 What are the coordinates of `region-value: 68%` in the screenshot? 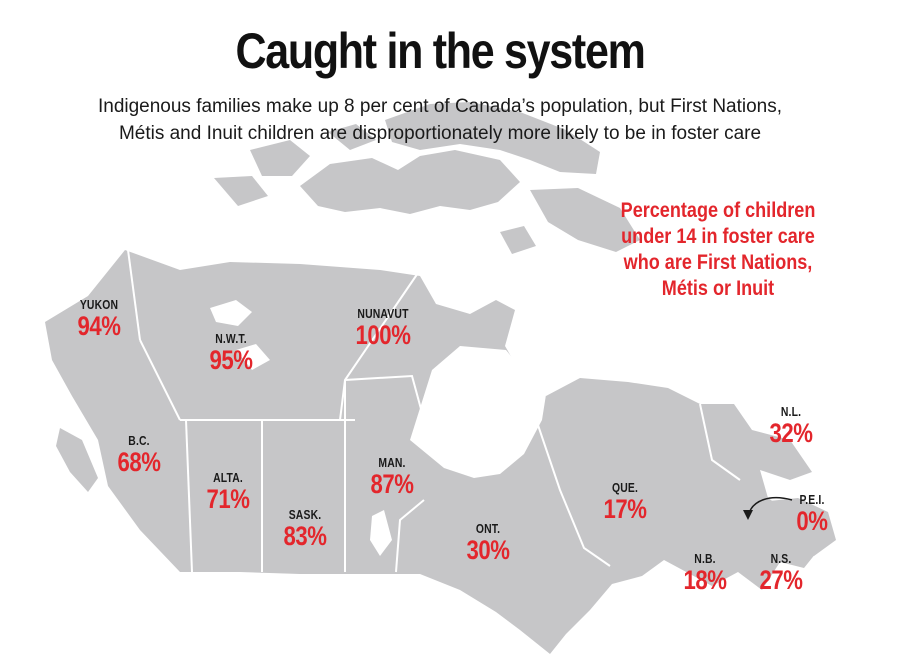 It's located at (139, 462).